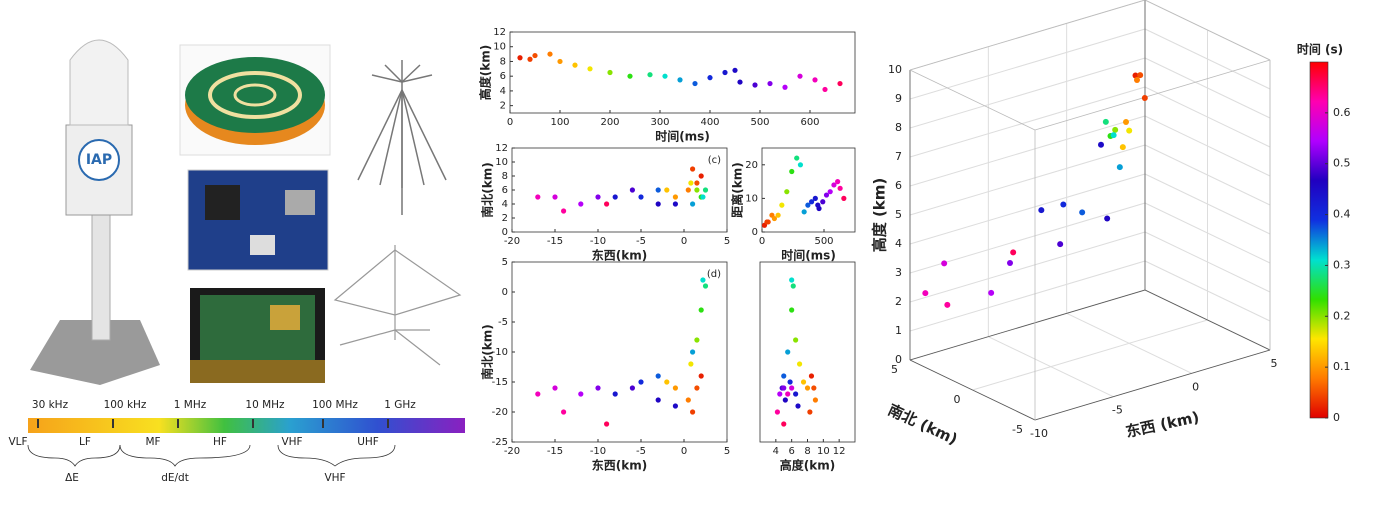  Describe the element at coordinates (659, 122) in the screenshot. I see `x-tick-label: 300` at that location.